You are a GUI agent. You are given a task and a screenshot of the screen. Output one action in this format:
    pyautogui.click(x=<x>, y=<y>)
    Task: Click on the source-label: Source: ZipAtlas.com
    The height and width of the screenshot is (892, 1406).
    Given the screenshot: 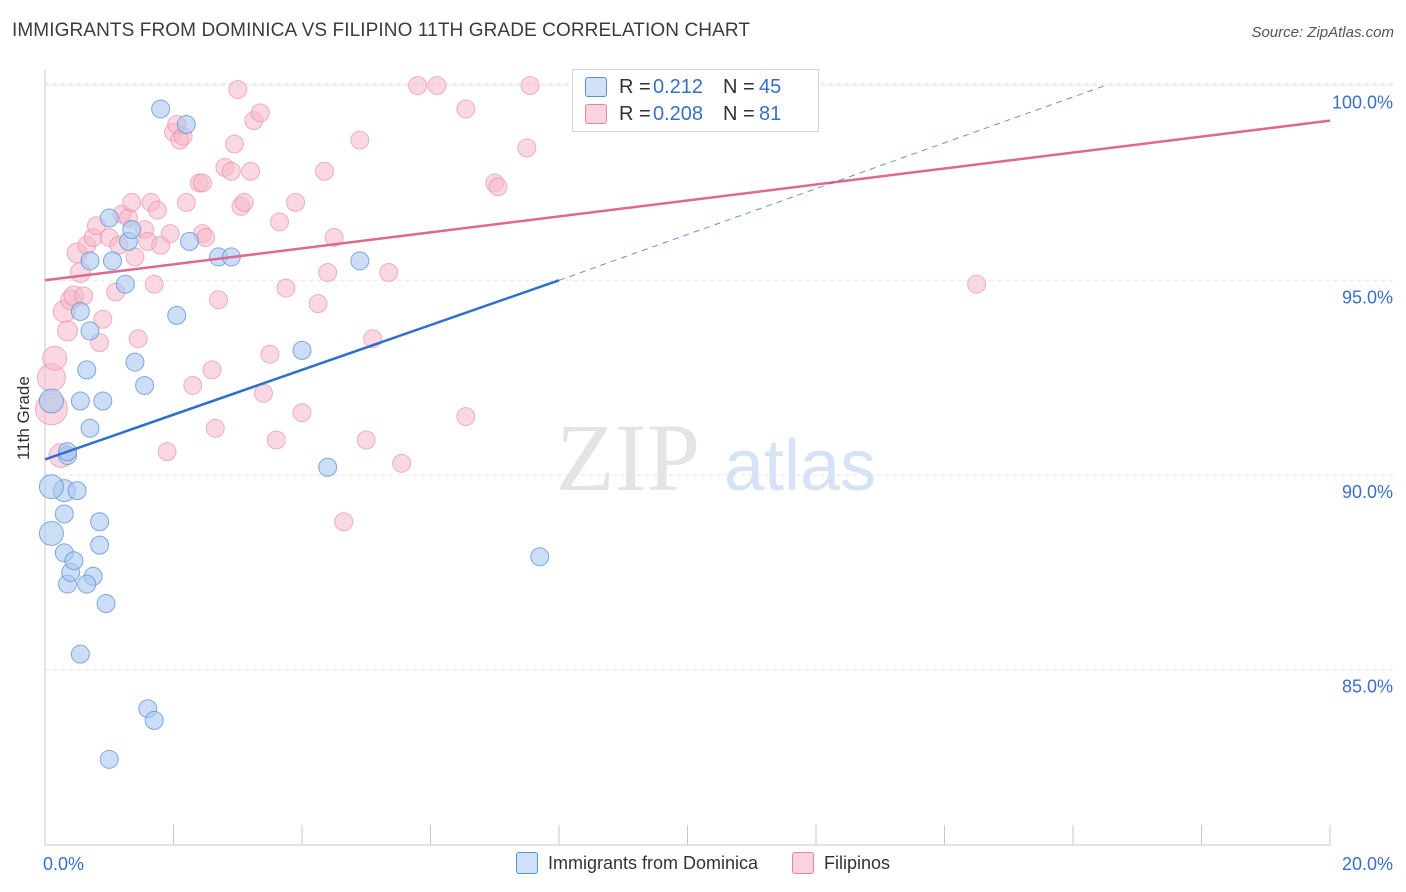 What is the action you would take?
    pyautogui.click(x=1322, y=32)
    